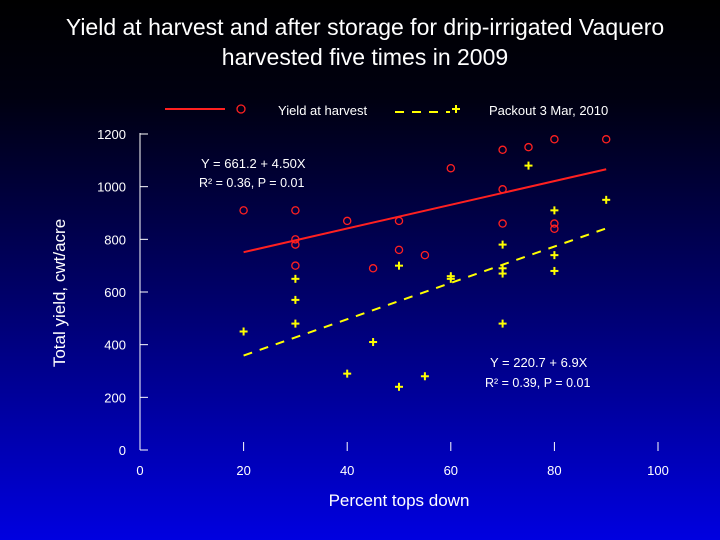  I want to click on x-tick-label: 100, so click(658, 470).